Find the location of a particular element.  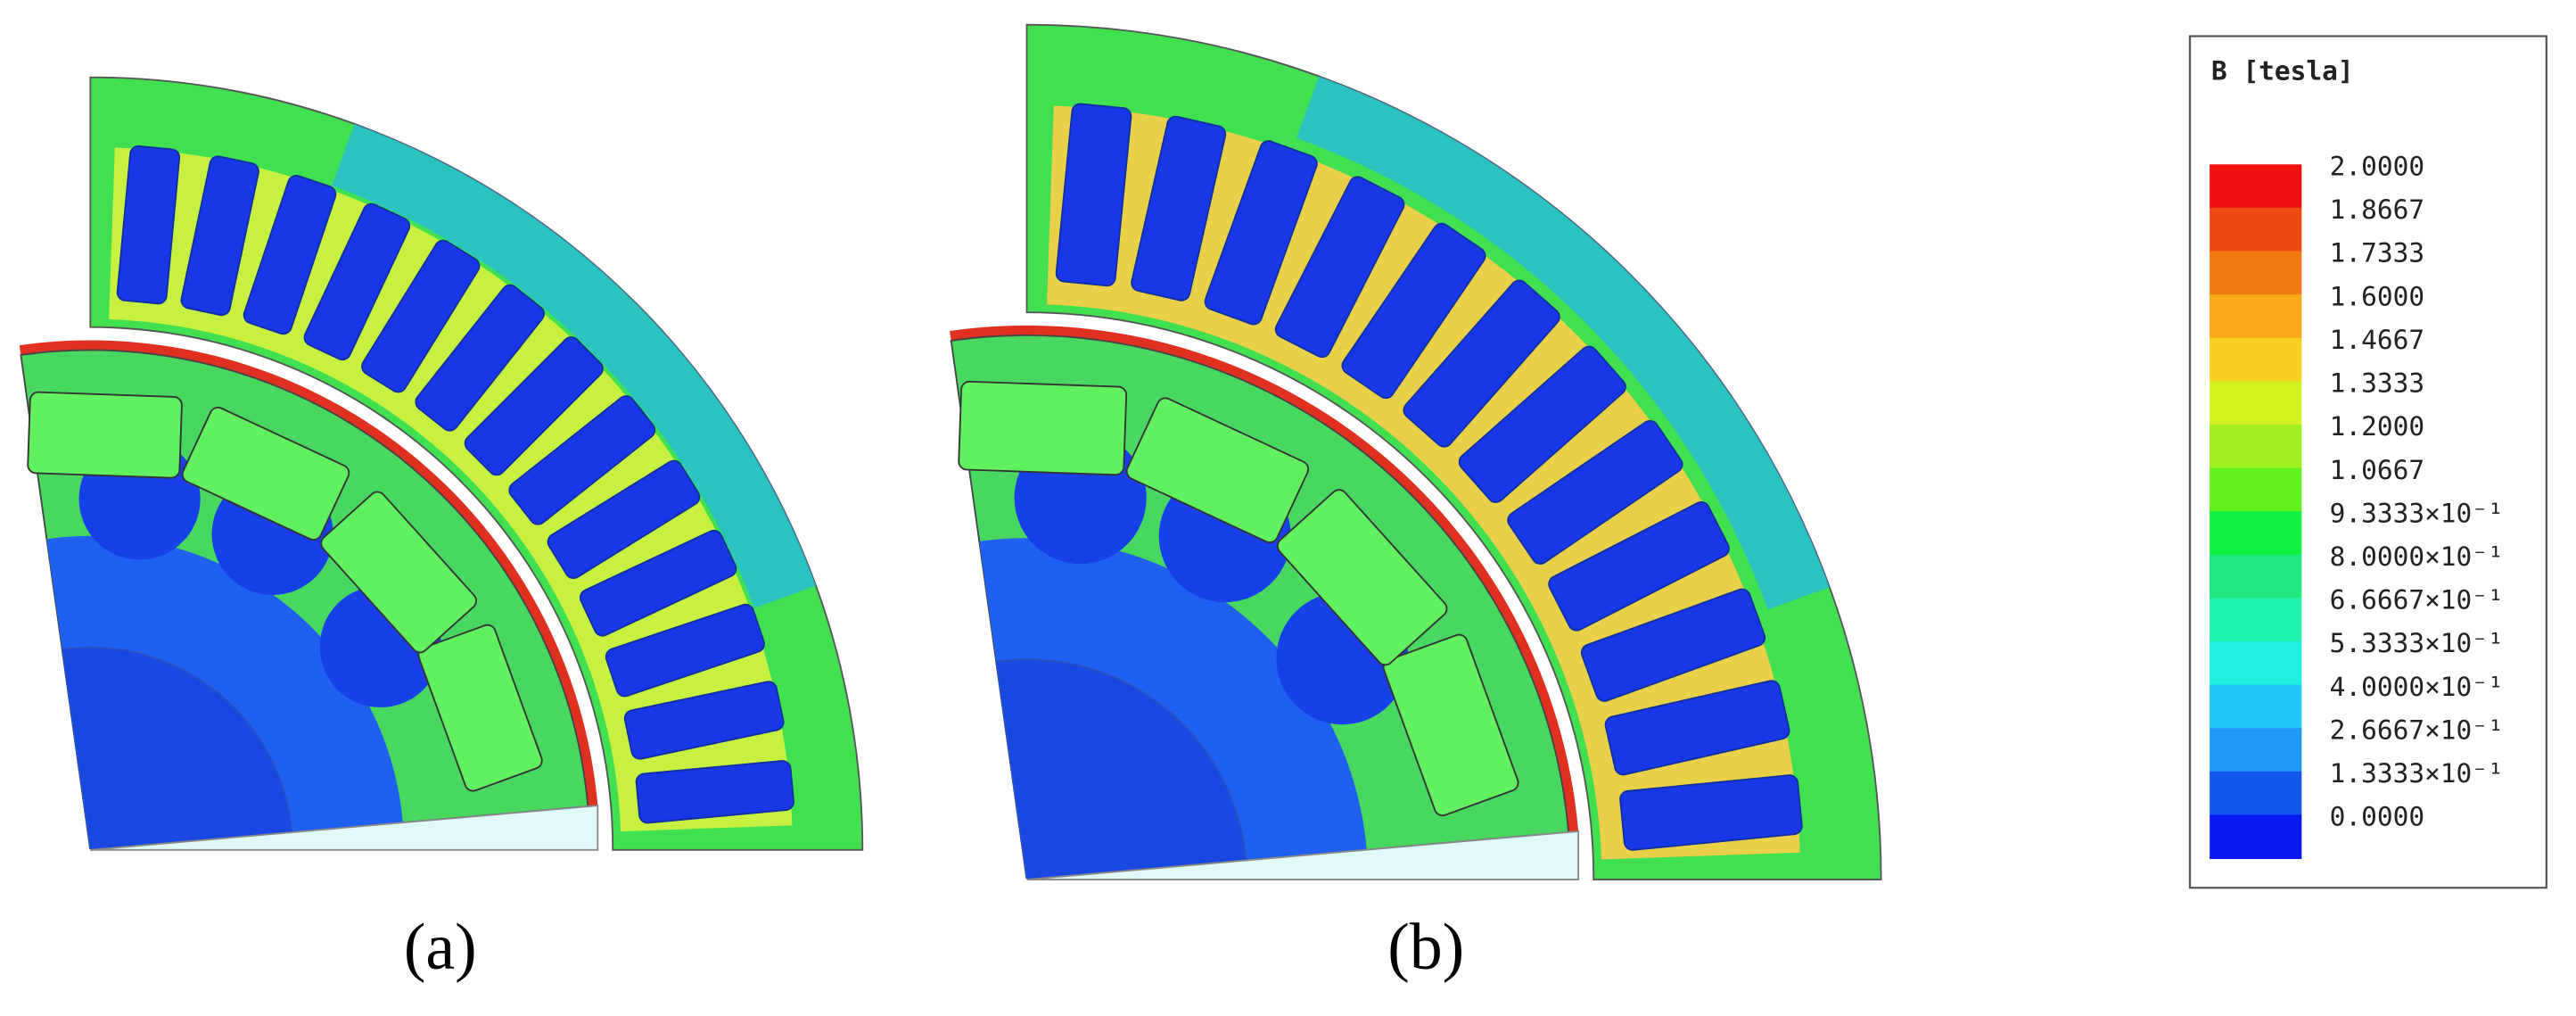

panel-label: (a) is located at coordinates (440, 946).